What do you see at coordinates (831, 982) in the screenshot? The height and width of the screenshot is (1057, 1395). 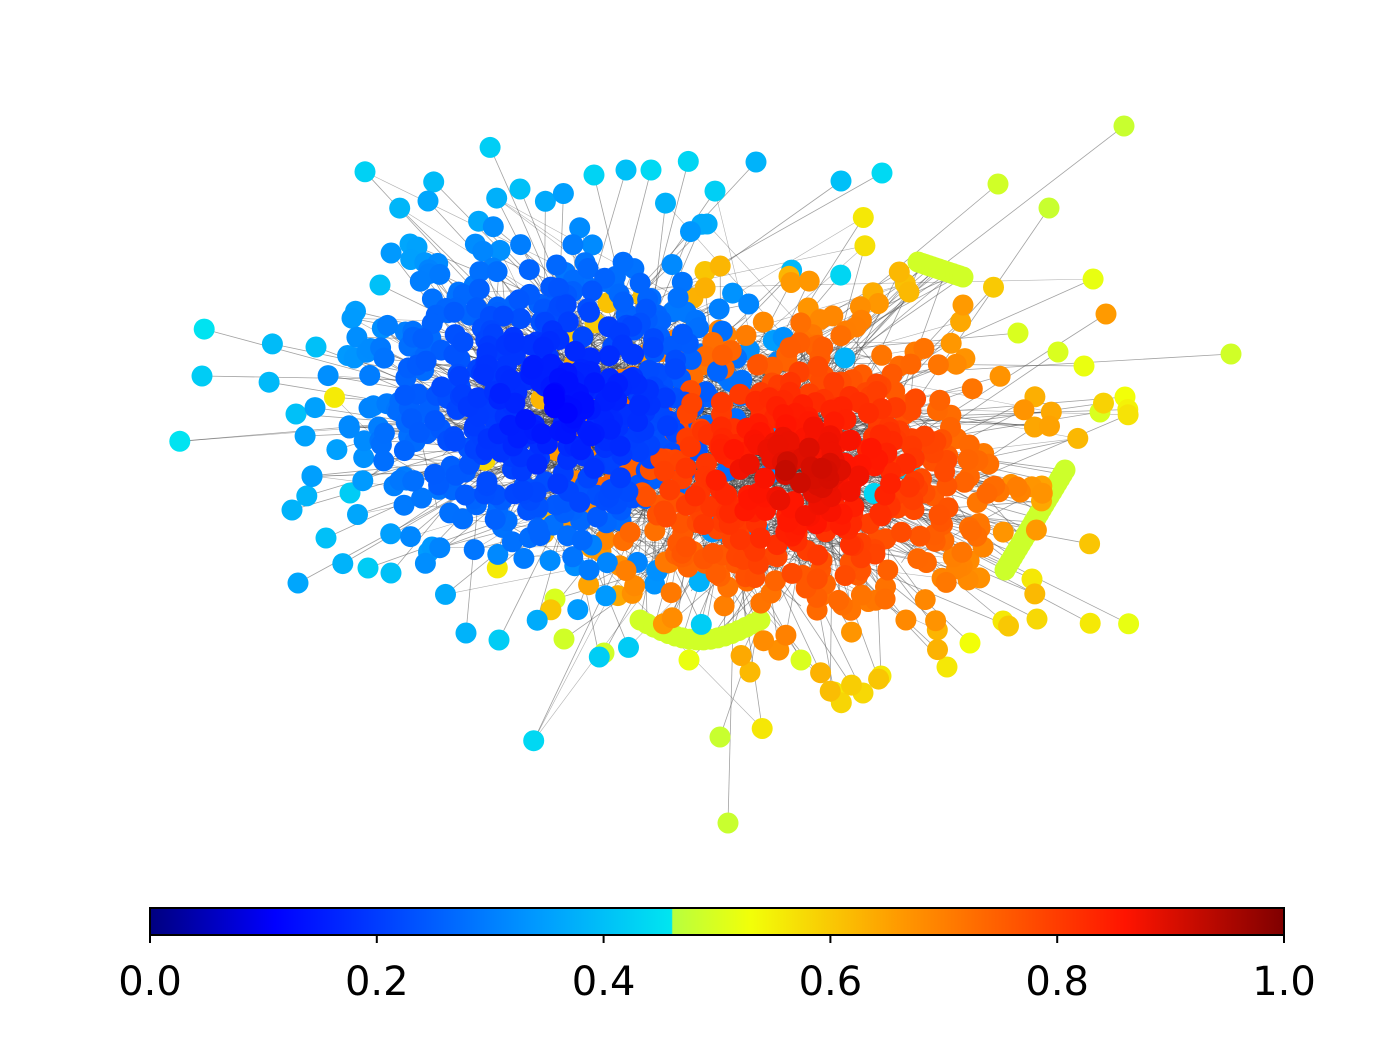 I see `colorbar-tick-label: 0.6` at bounding box center [831, 982].